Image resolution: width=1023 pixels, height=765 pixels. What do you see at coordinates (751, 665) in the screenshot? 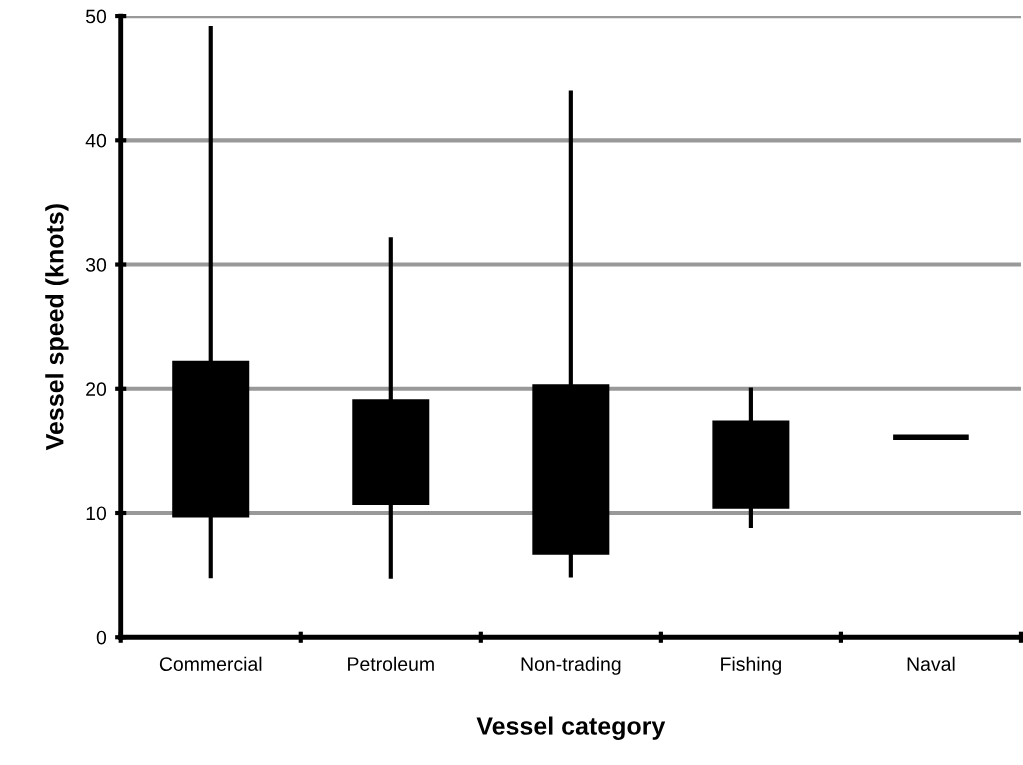
I see `x-tick-label: Fishing` at bounding box center [751, 665].